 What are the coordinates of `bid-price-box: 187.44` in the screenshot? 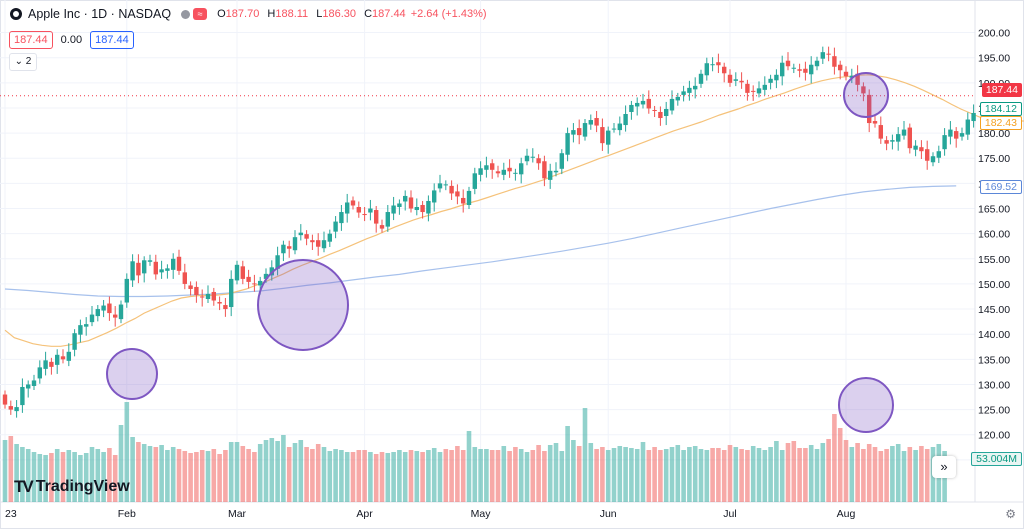 It's located at (31, 40).